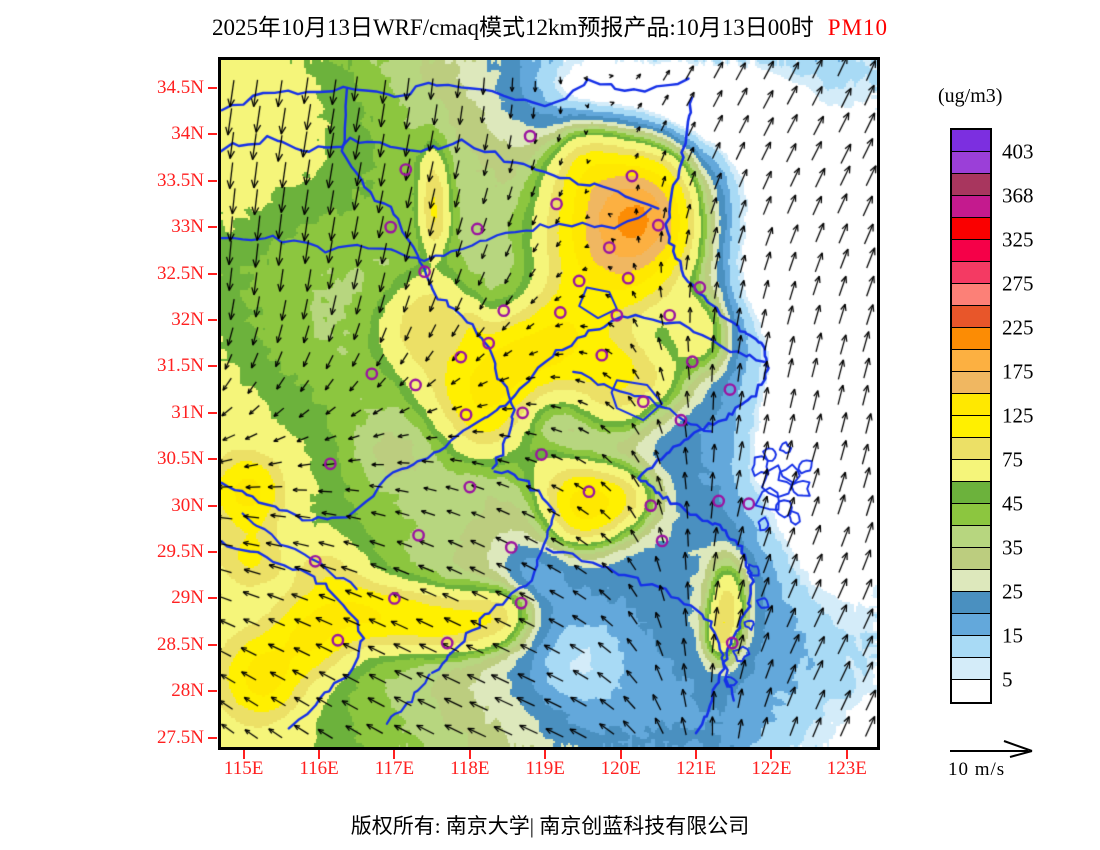  Describe the element at coordinates (180, 459) in the screenshot. I see `y-axis-tick-label: 30.5N` at that location.